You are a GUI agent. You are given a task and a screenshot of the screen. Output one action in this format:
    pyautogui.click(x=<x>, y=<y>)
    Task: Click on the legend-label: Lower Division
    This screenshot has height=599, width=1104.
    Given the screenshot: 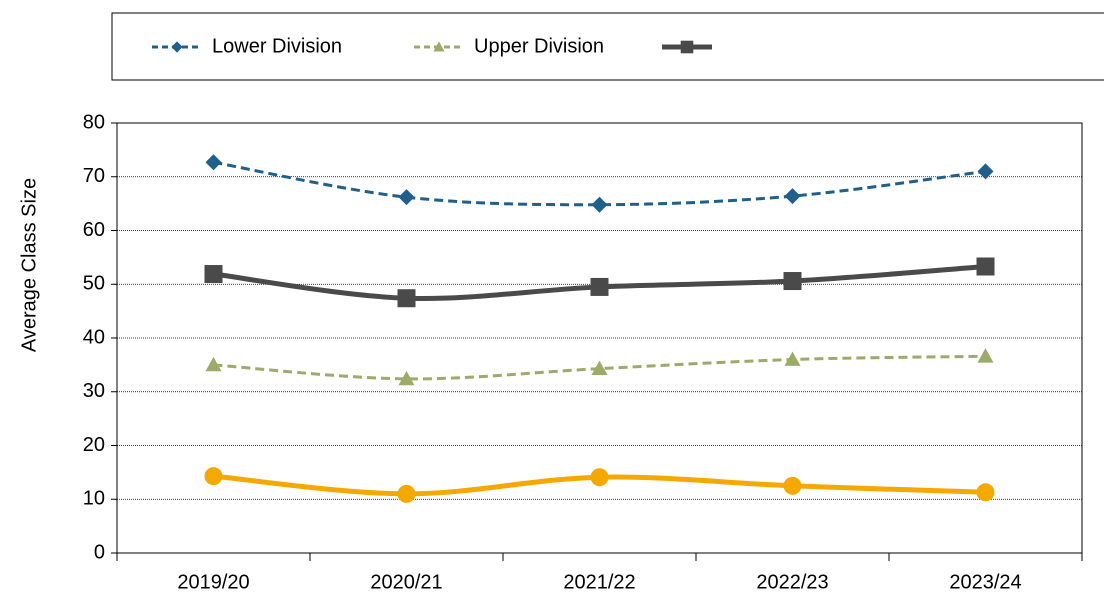 What is the action you would take?
    pyautogui.click(x=277, y=46)
    